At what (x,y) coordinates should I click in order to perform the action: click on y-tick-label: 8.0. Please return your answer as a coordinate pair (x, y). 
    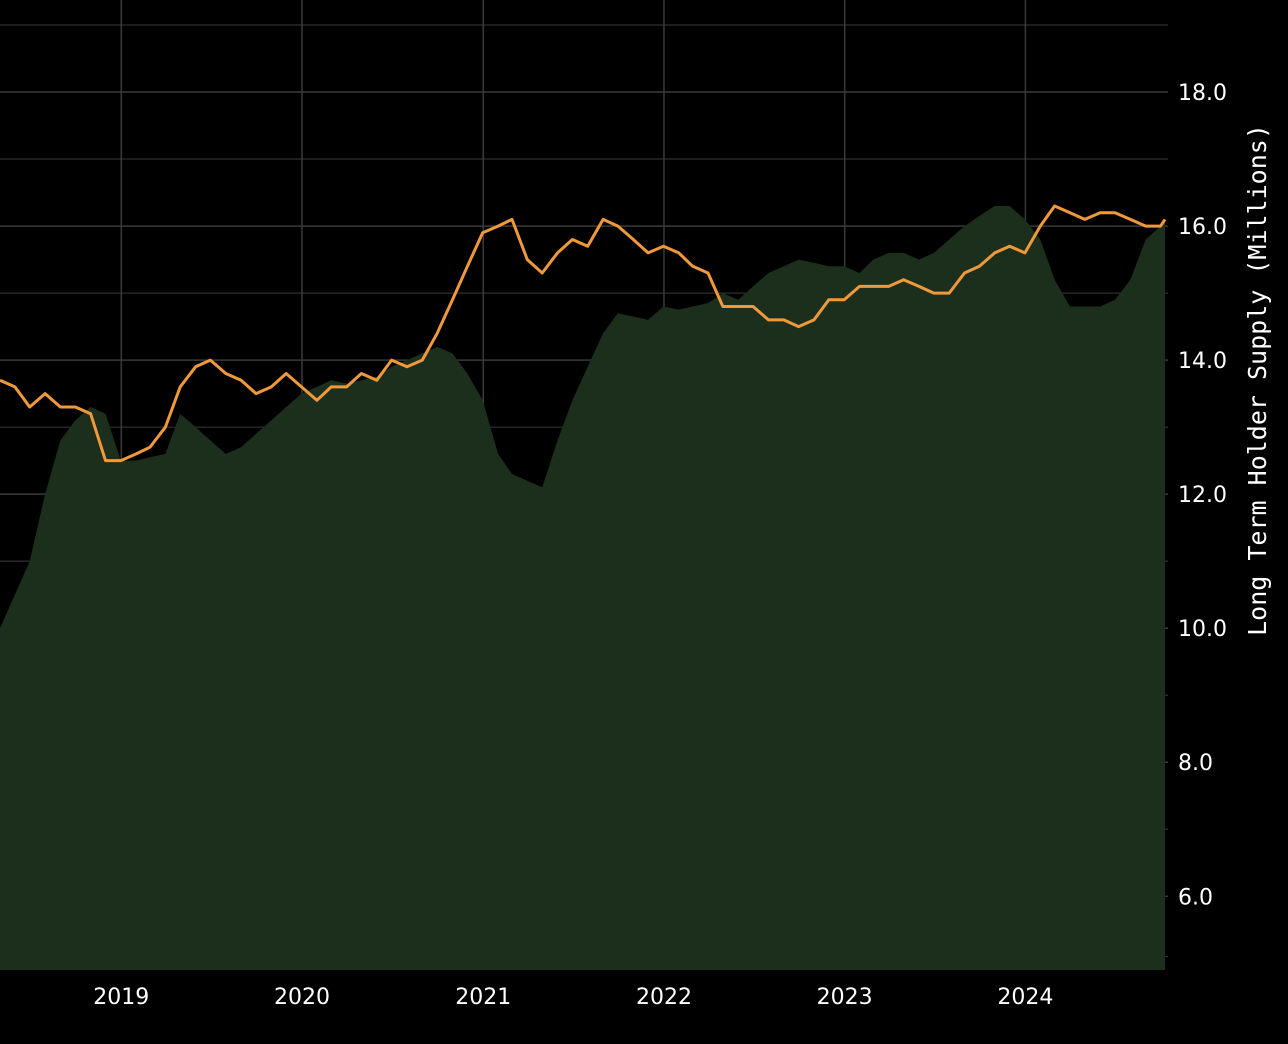
    Looking at the image, I should click on (1195, 763).